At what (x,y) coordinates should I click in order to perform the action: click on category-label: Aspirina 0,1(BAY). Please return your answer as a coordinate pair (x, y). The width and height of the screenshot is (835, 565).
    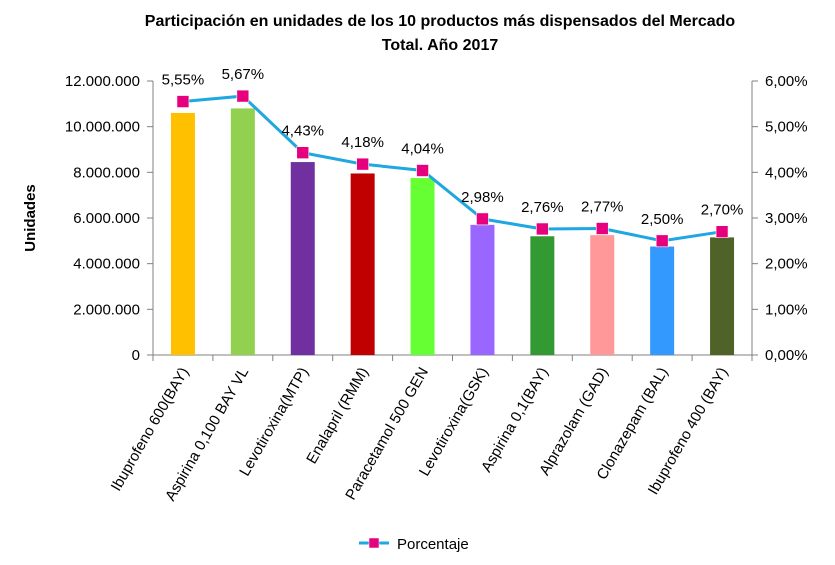
    Looking at the image, I should click on (515, 420).